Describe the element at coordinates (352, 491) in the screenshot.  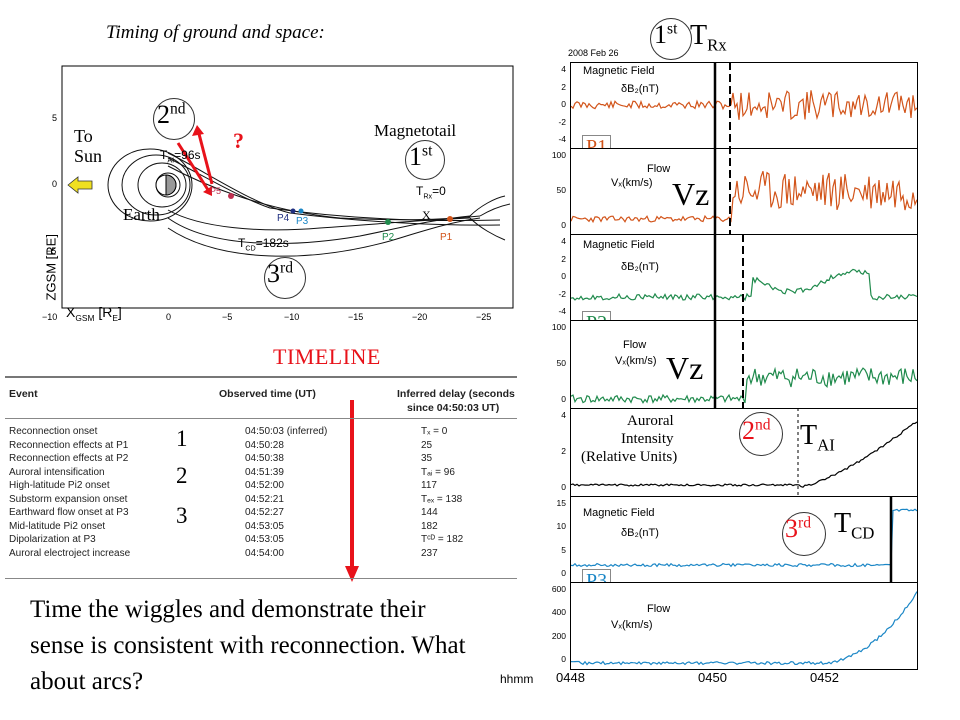
I see `timeline-arrow-icon` at that location.